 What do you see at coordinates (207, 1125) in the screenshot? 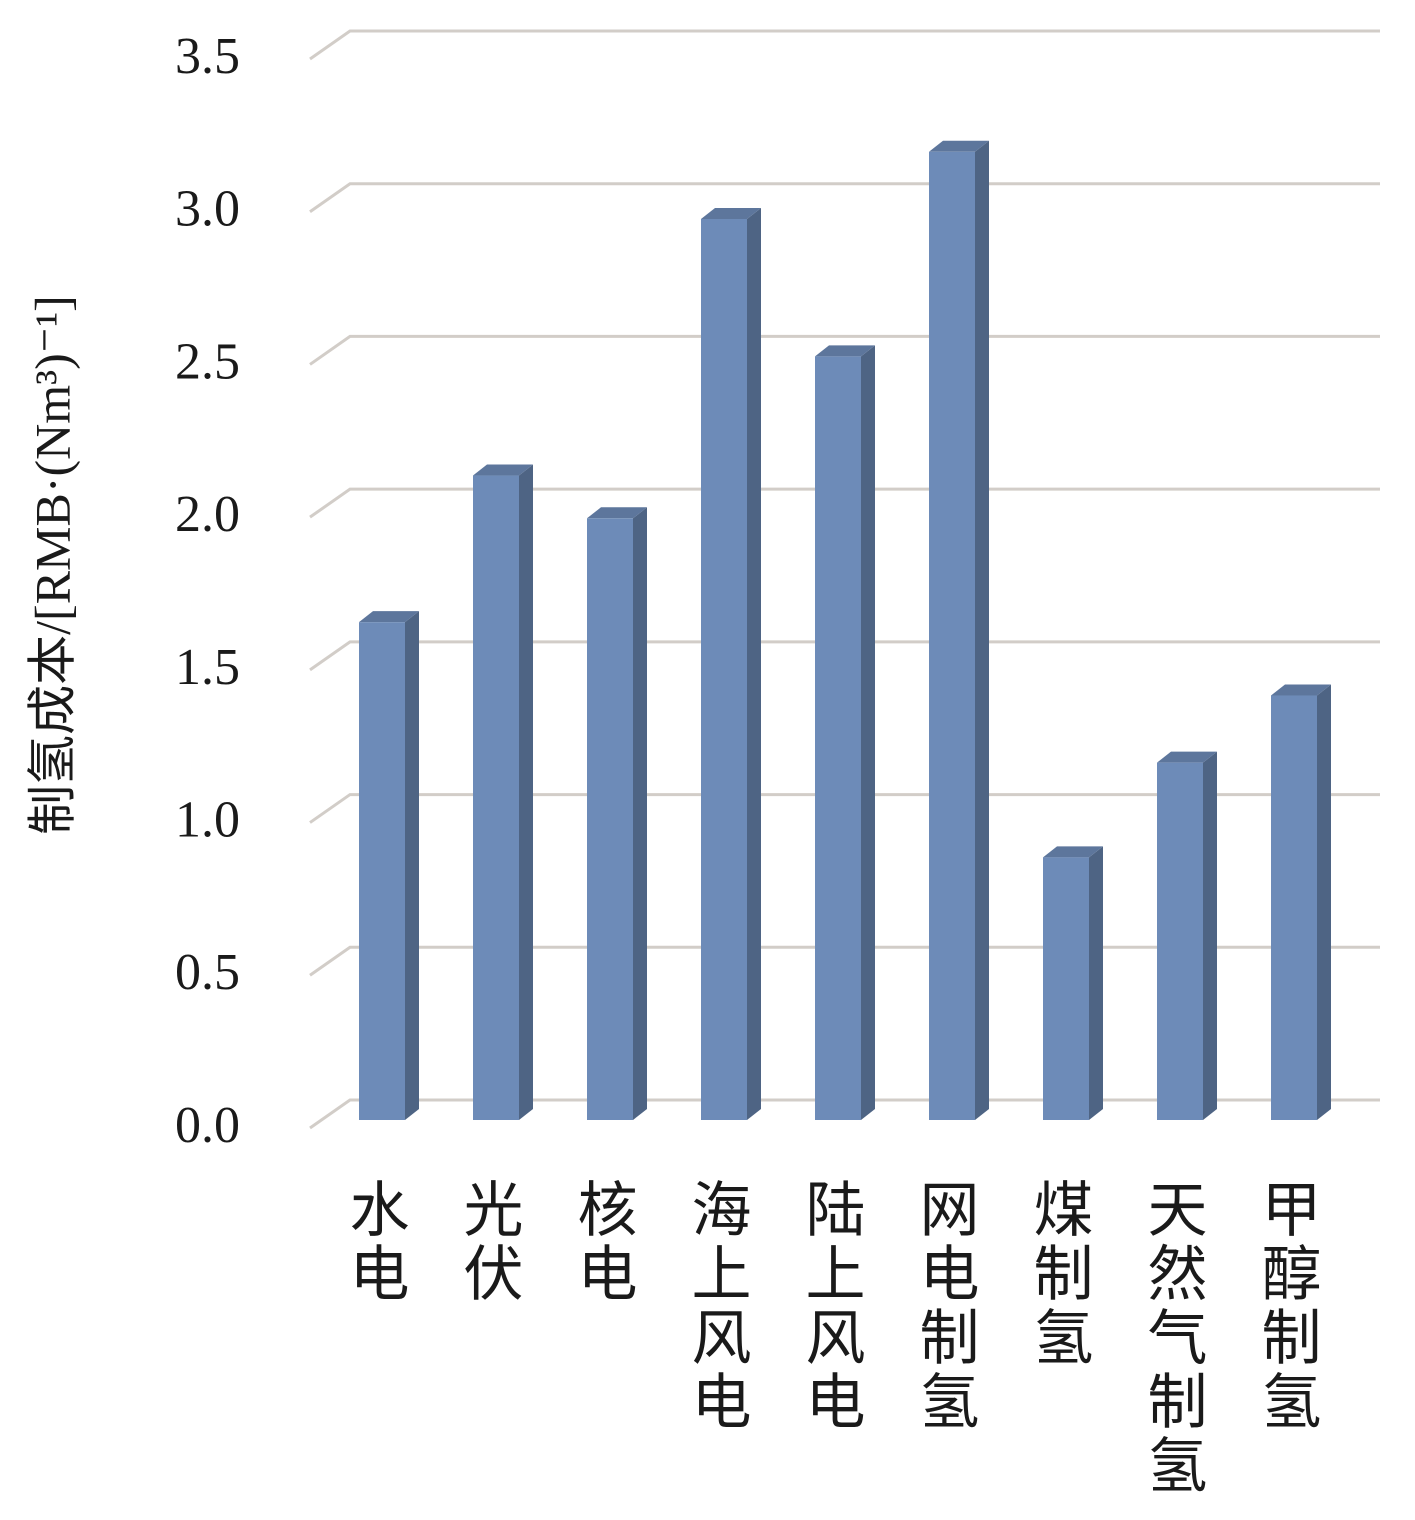
I see `y-tick-label: 0.0` at bounding box center [207, 1125].